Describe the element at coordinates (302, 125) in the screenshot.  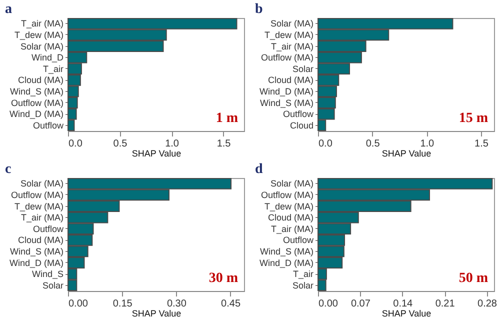
I see `y-tick-label: Cloud` at that location.